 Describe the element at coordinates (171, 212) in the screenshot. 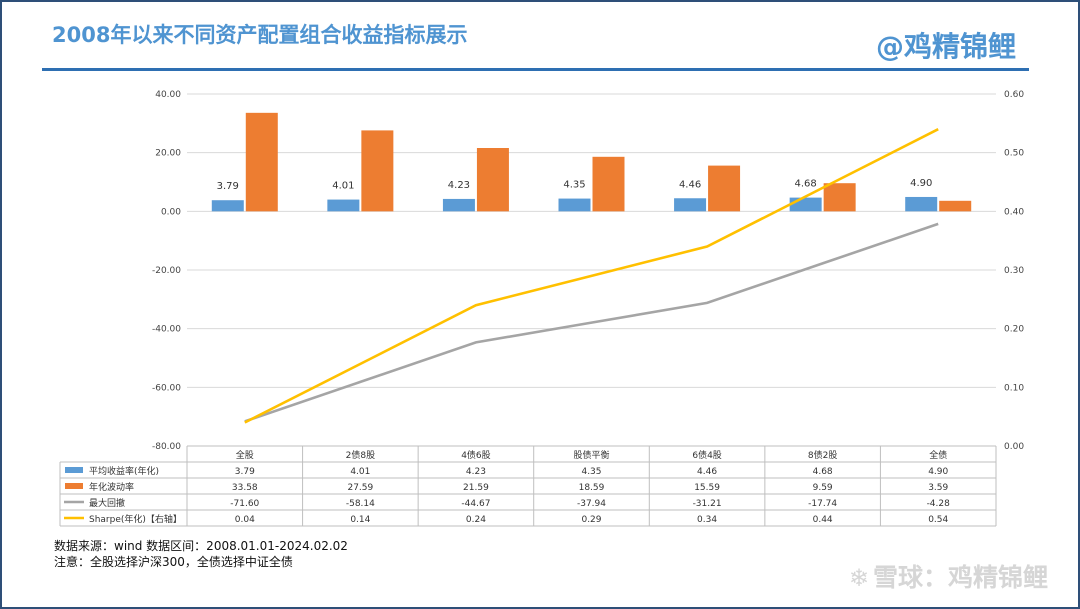

I see `left-axis-tick-label: 0.00` at that location.